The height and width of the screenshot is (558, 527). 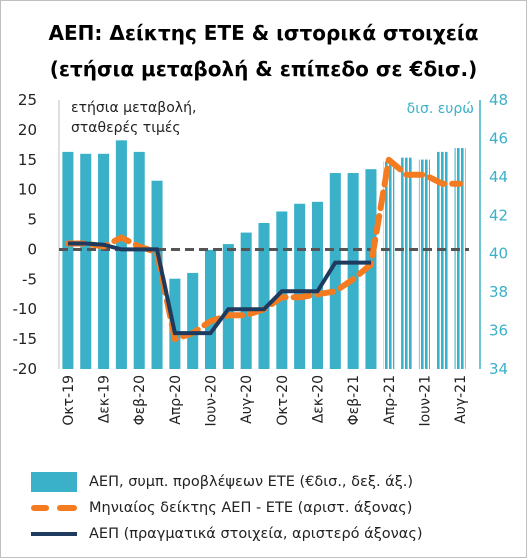 I want to click on right-axis-tick-label: 34, so click(x=498, y=369).